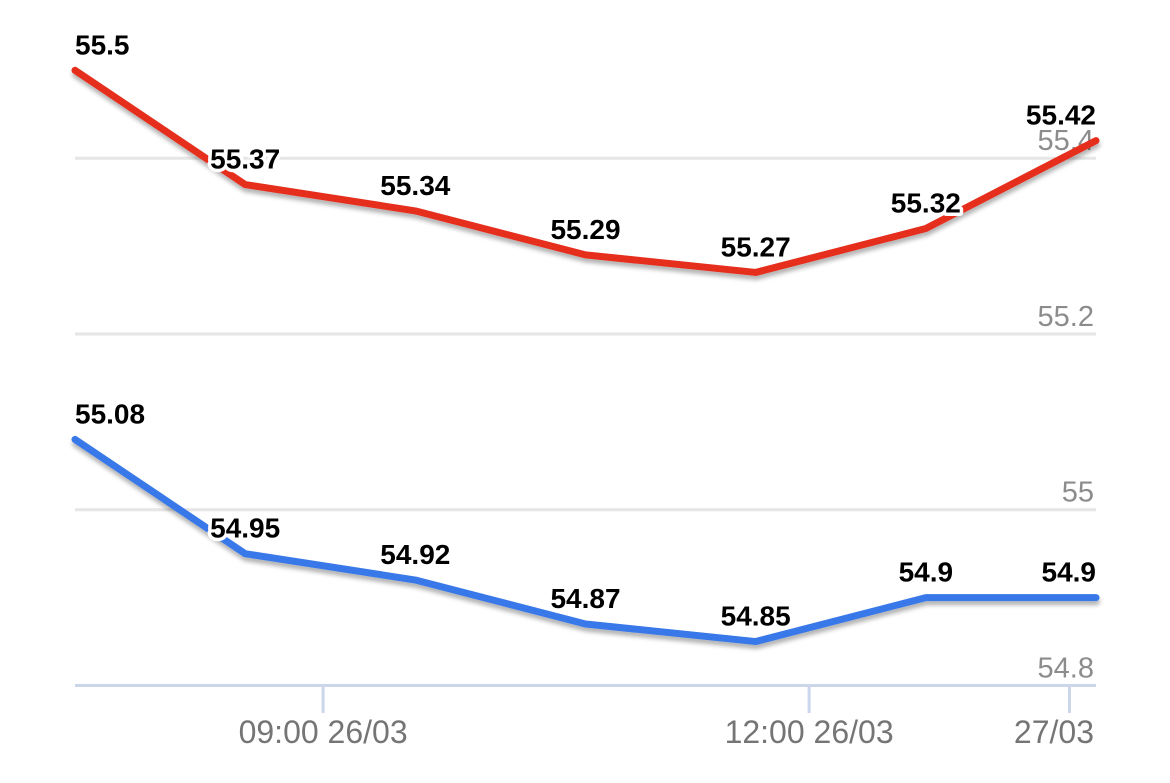 Image resolution: width=1170 pixels, height=783 pixels. Describe the element at coordinates (415, 554) in the screenshot. I see `data-label: 54.92` at that location.